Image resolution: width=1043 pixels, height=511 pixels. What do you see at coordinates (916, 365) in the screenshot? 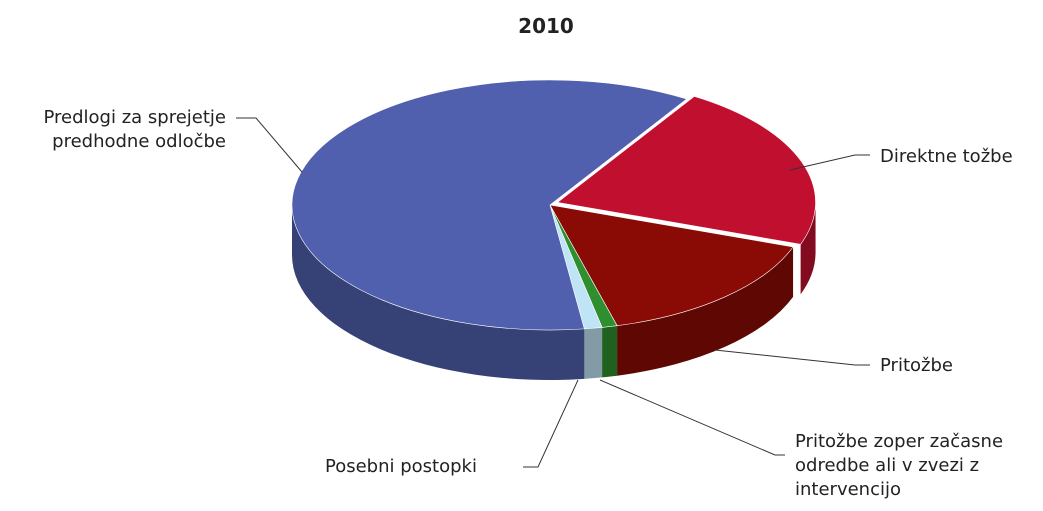
I see `slice-label: Pritožbe` at bounding box center [916, 365].